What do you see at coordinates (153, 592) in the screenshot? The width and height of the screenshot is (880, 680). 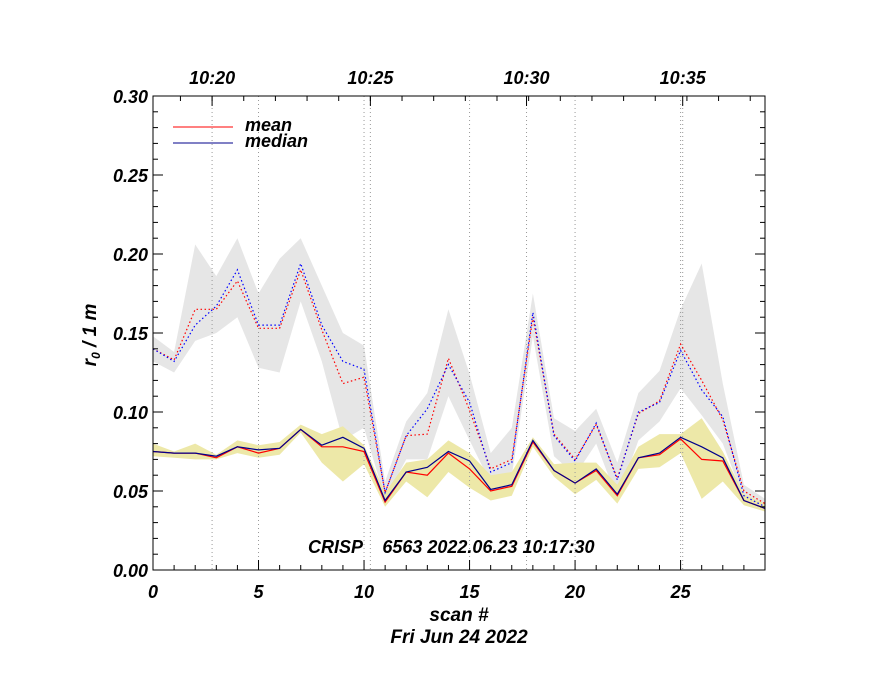 I see `x-tick-label: 0` at bounding box center [153, 592].